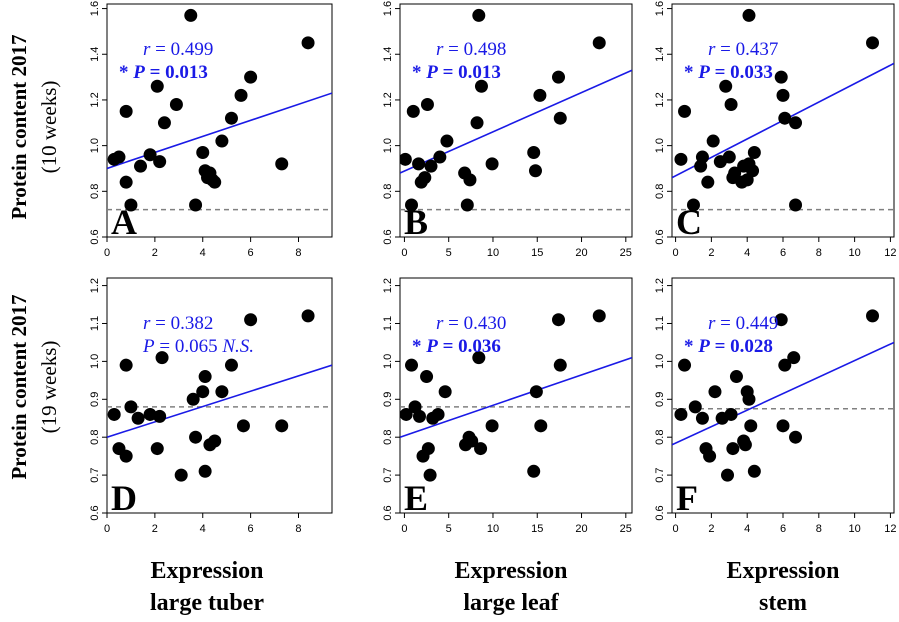  Describe the element at coordinates (474, 49) in the screenshot. I see `stat-r-value: = 0.498` at that location.